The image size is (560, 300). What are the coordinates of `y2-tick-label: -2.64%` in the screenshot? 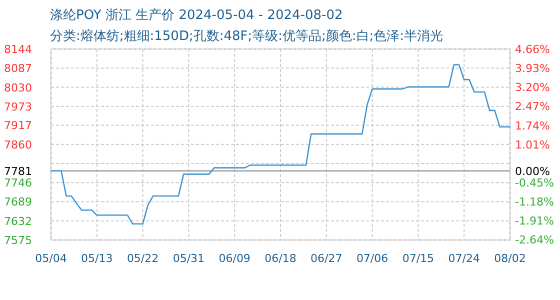 It's located at (534, 240).